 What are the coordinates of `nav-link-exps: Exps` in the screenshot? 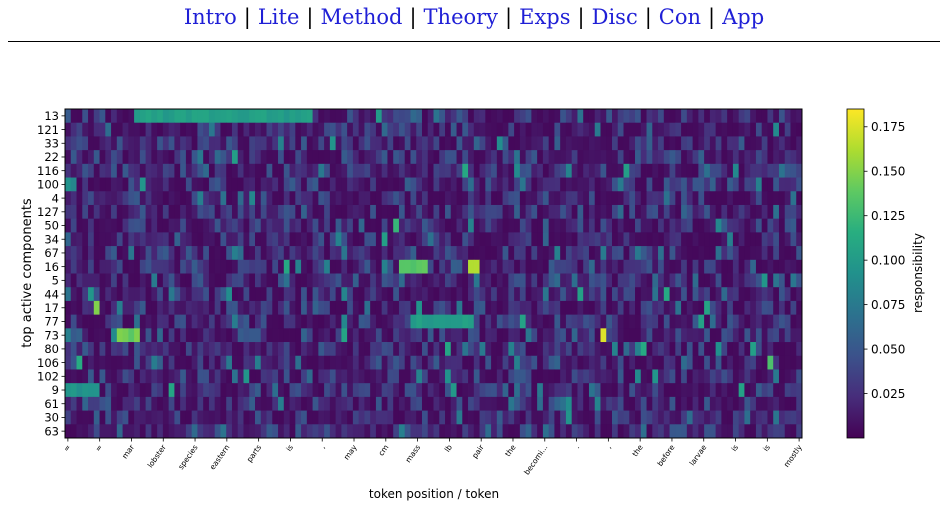 It's located at (545, 17).